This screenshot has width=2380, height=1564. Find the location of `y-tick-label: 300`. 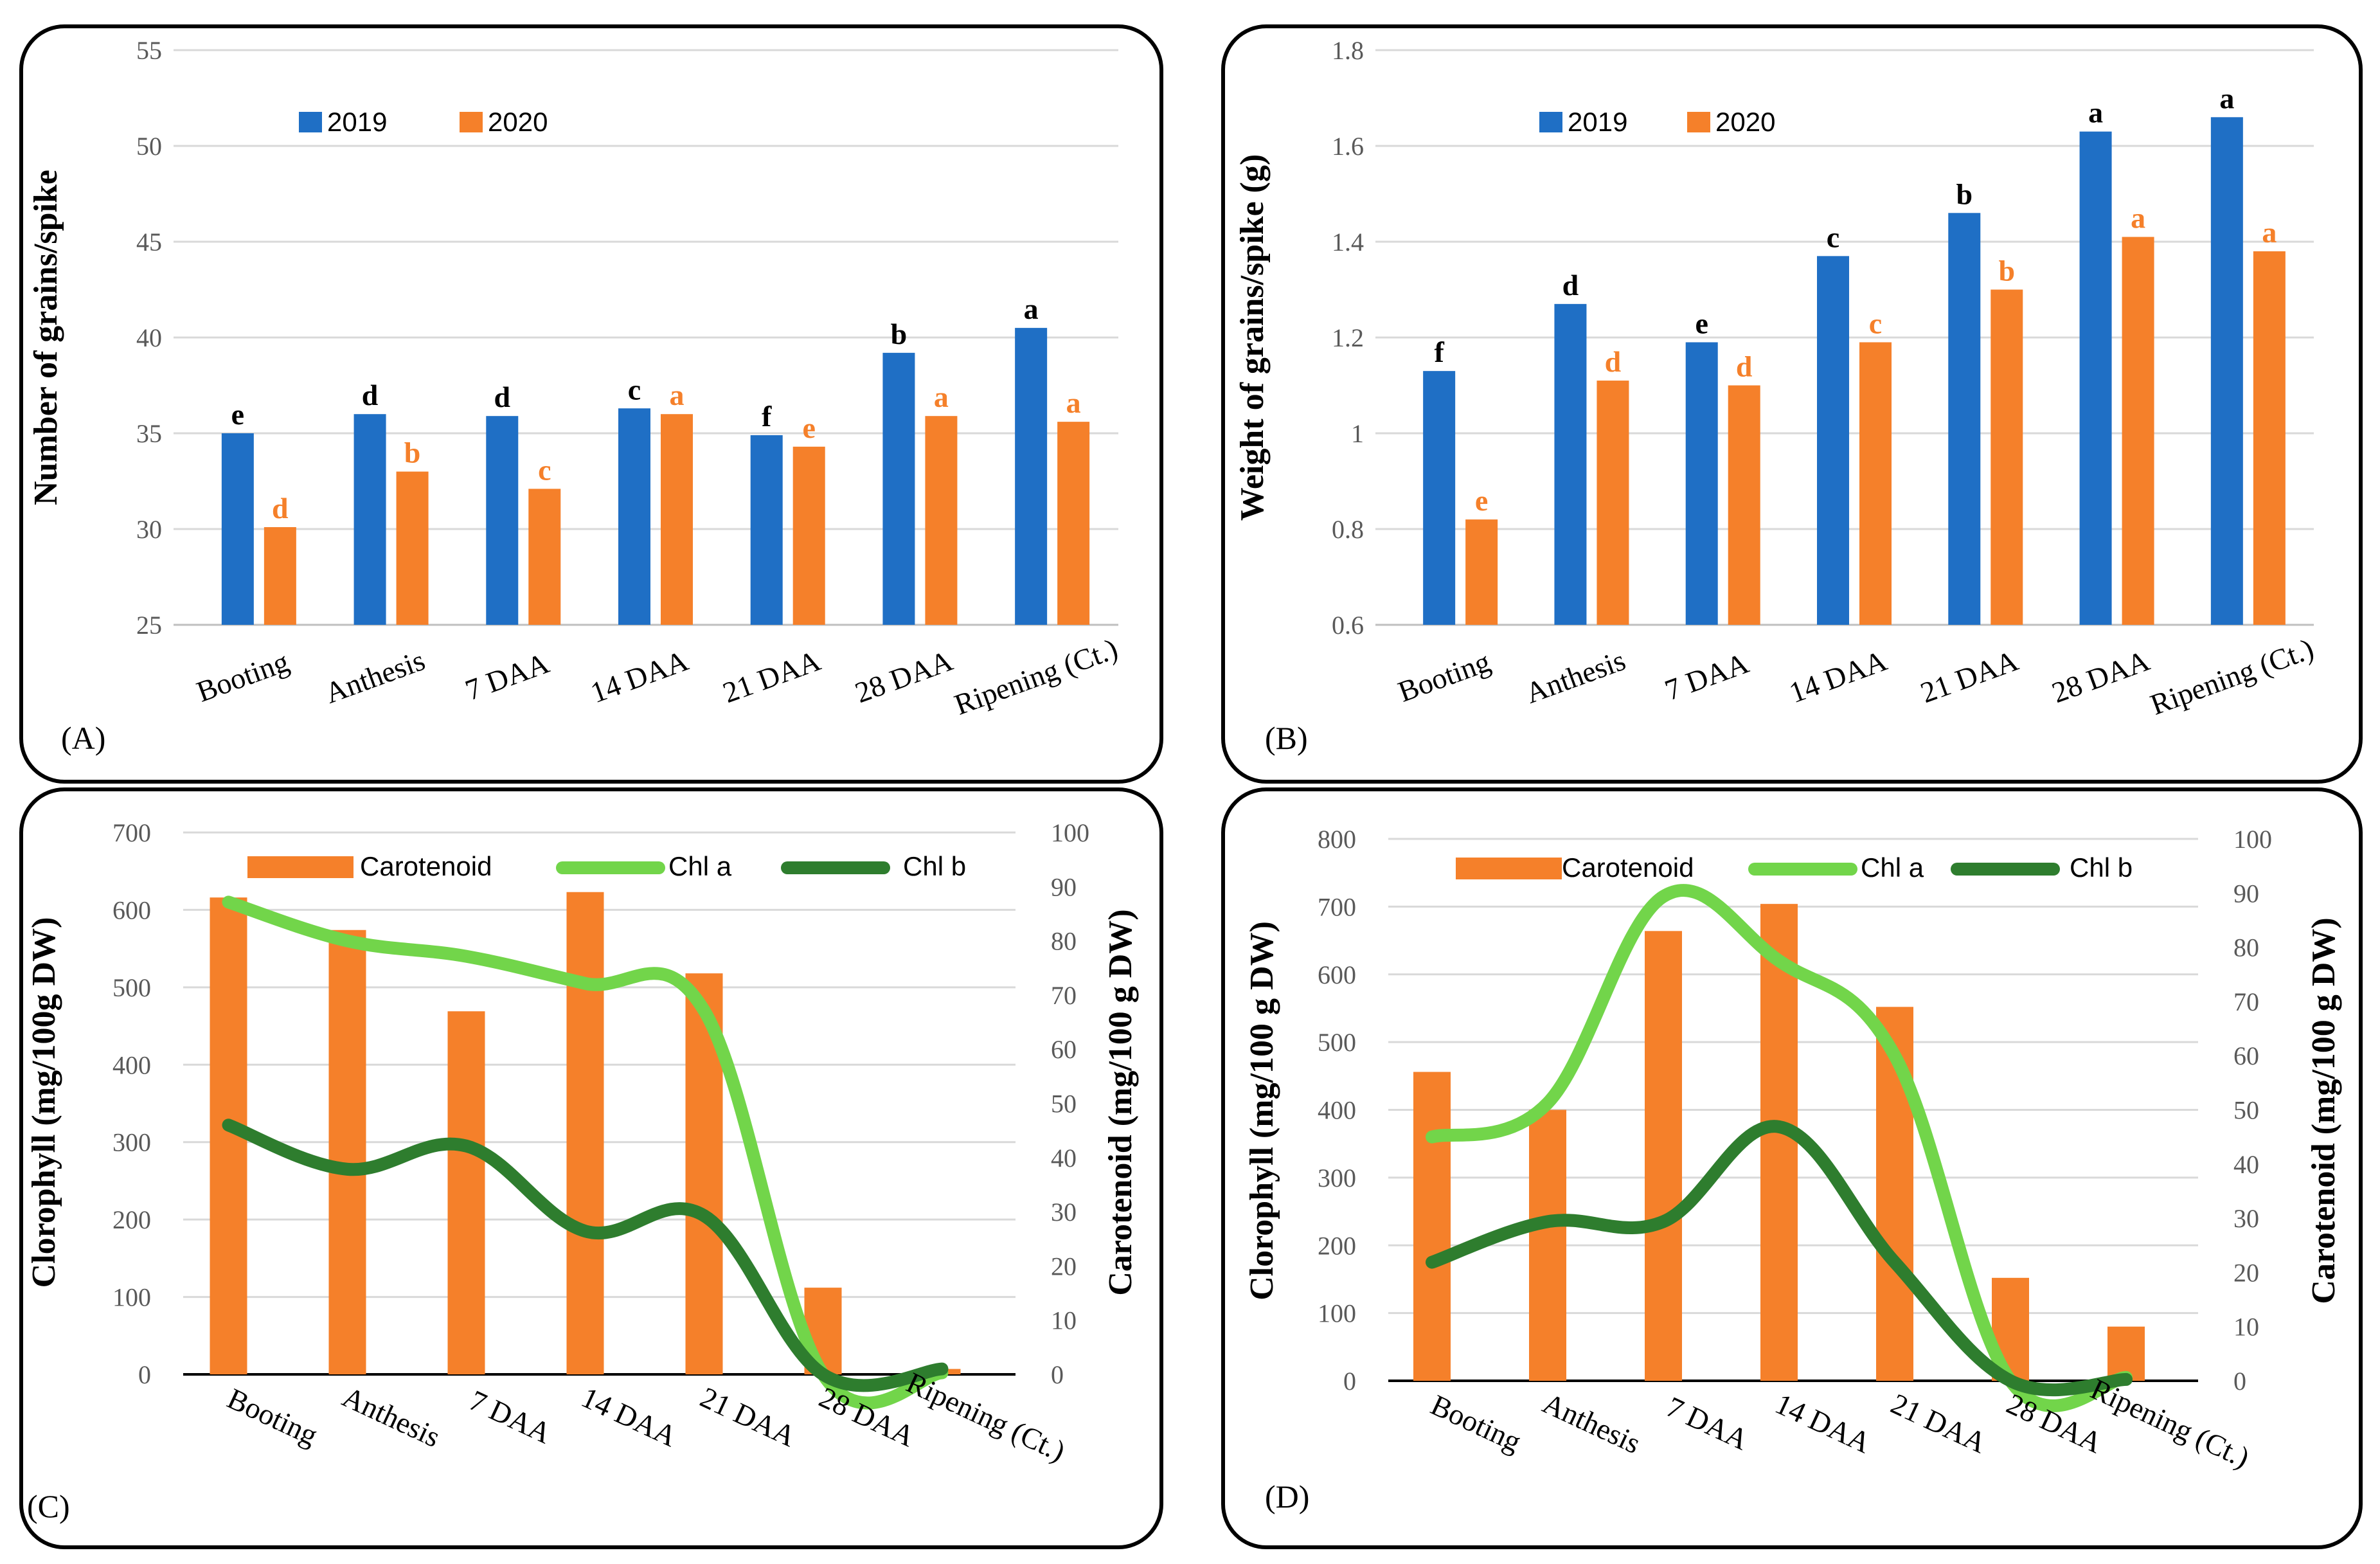

y-tick-label: 300 is located at coordinates (1337, 1178).